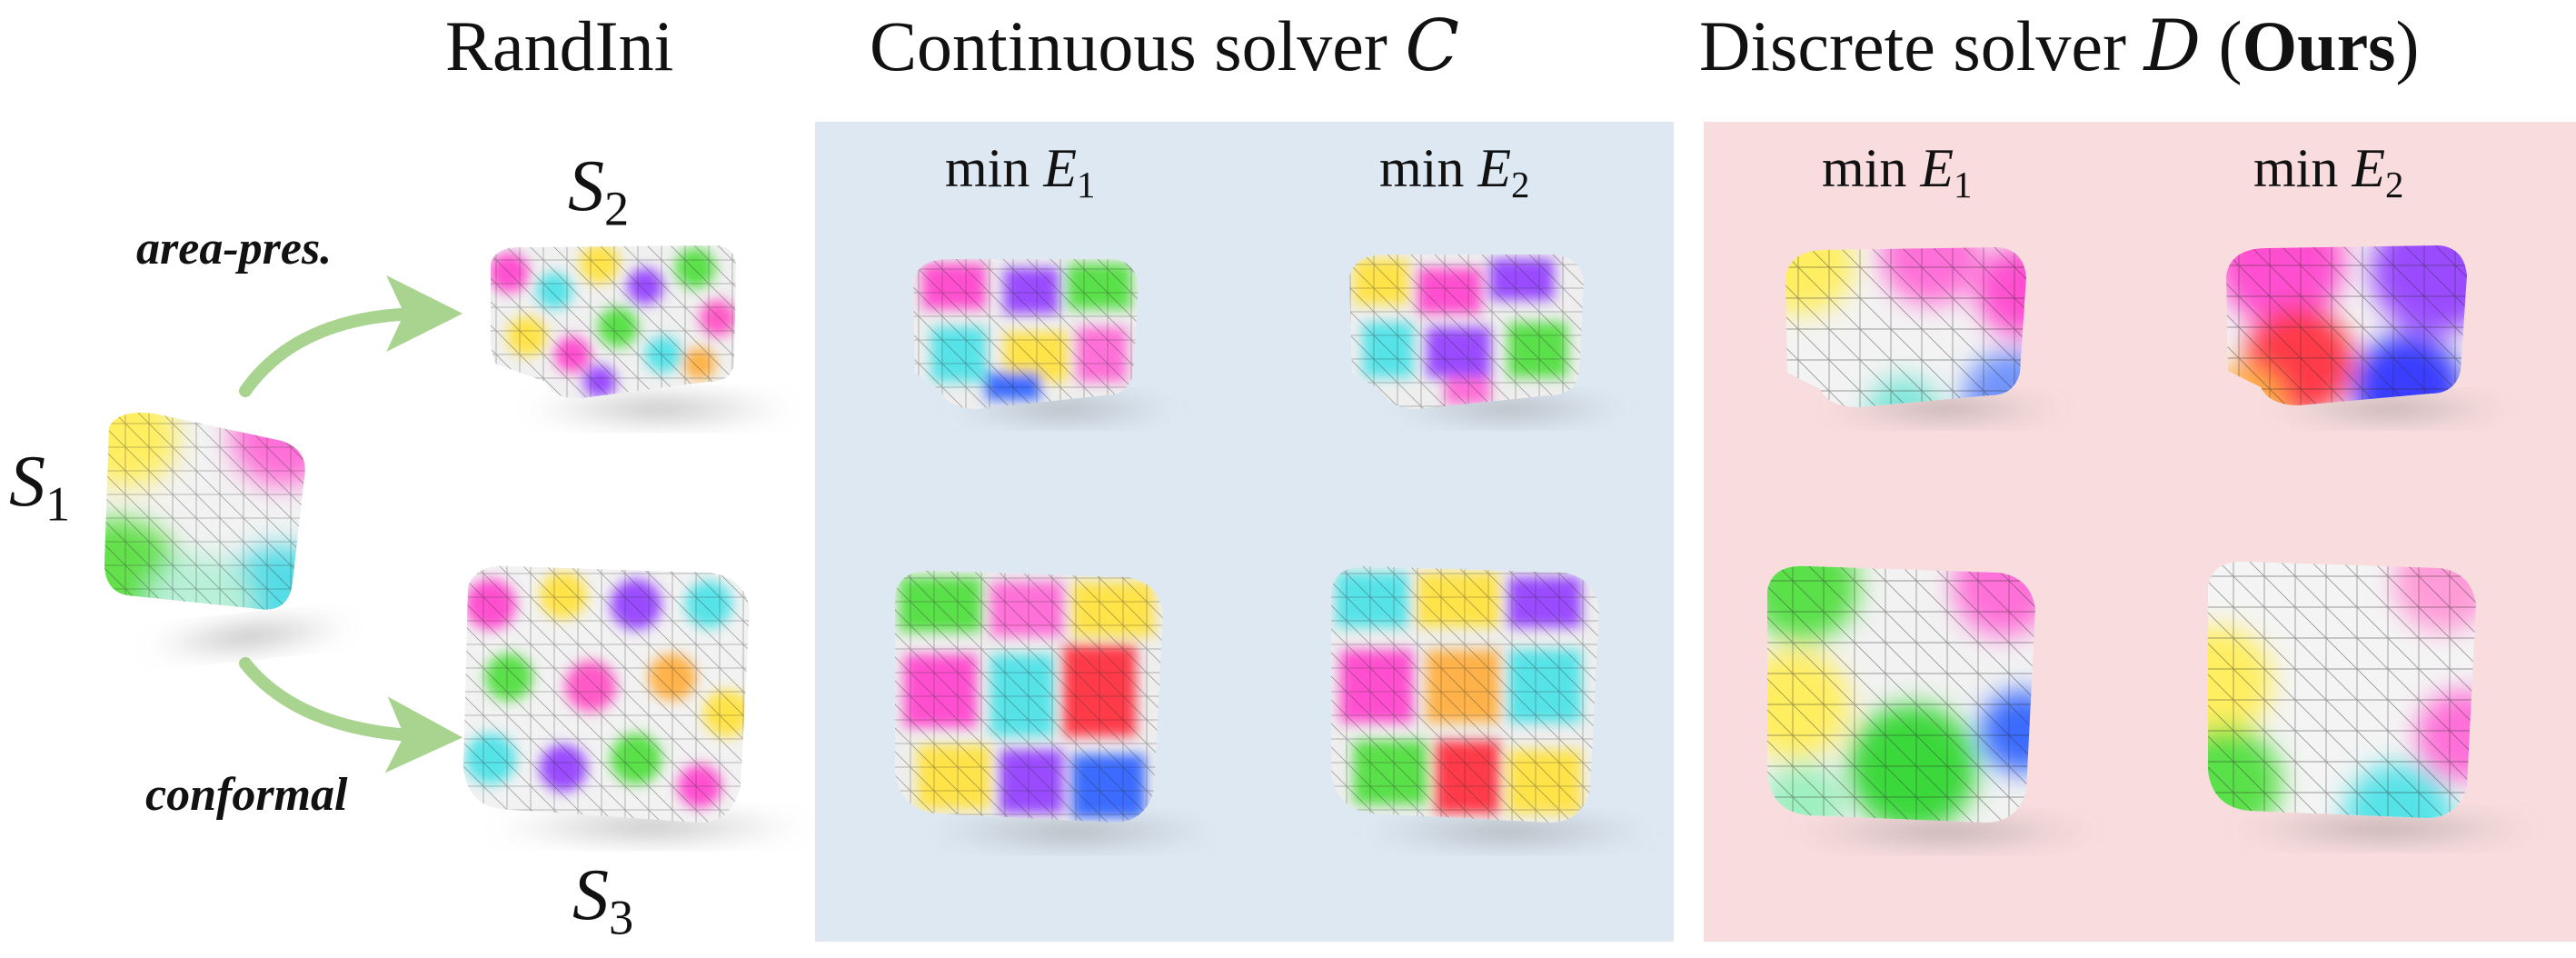 The image size is (2576, 958). What do you see at coordinates (1926, 337) in the screenshot?
I see `discrete-e1-cube-top` at bounding box center [1926, 337].